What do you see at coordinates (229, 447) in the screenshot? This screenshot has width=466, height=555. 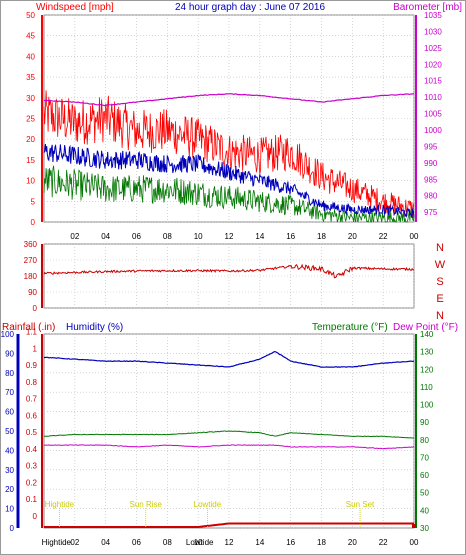 I see `dewpoint-series-line` at bounding box center [229, 447].